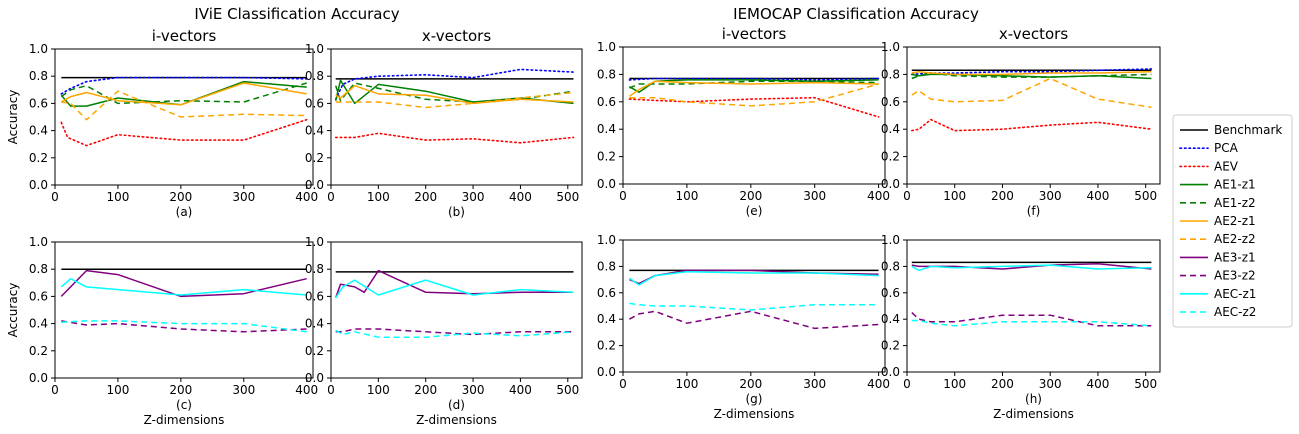 This screenshot has width=1299, height=434. I want to click on legend-item: AEC-z2, so click(1218, 312).